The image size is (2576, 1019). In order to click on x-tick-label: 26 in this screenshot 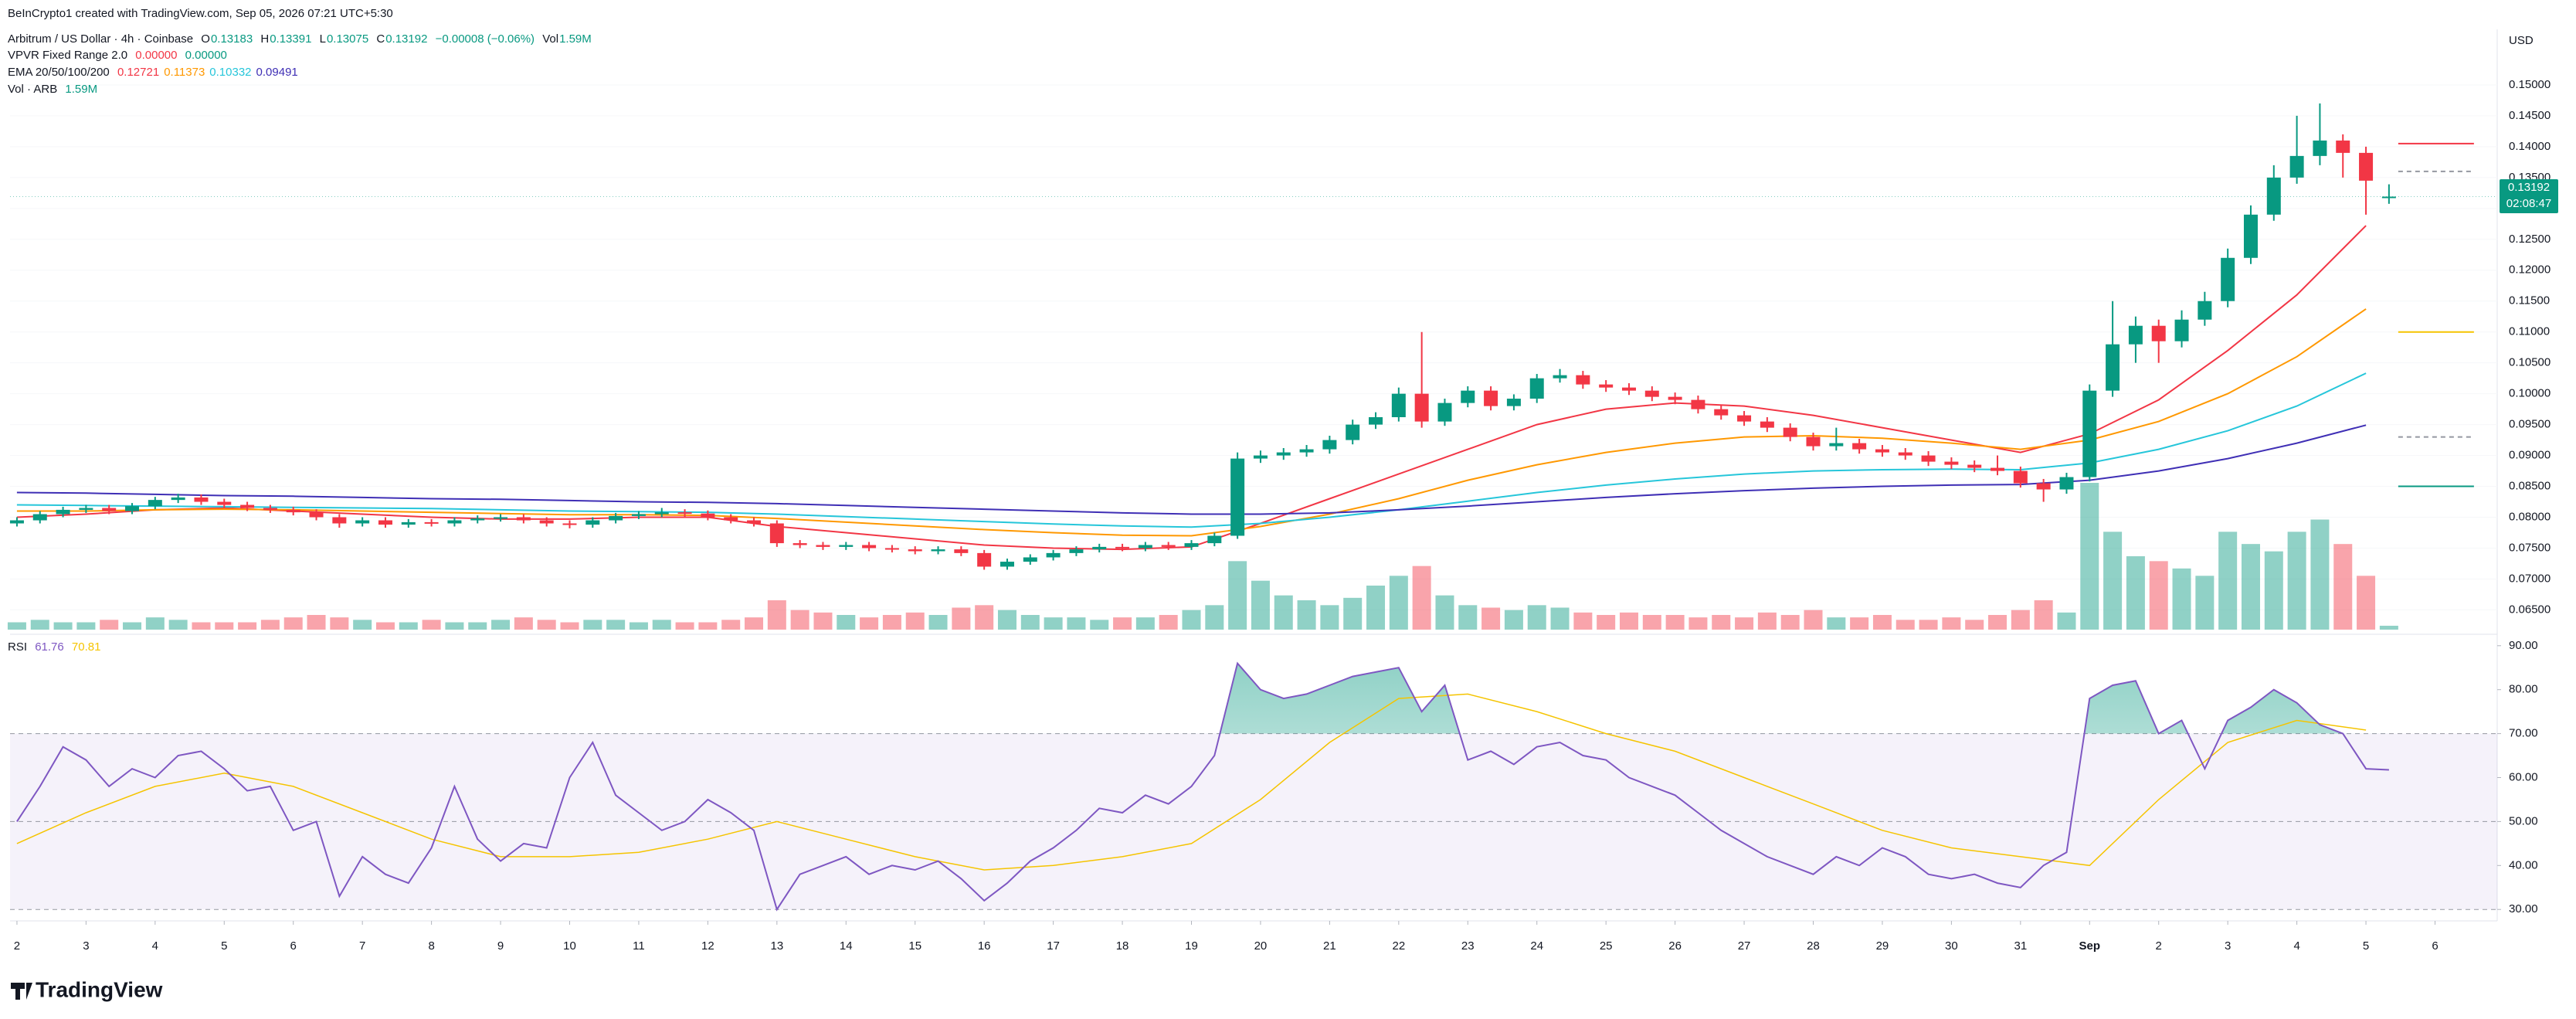, I will do `click(1675, 946)`.